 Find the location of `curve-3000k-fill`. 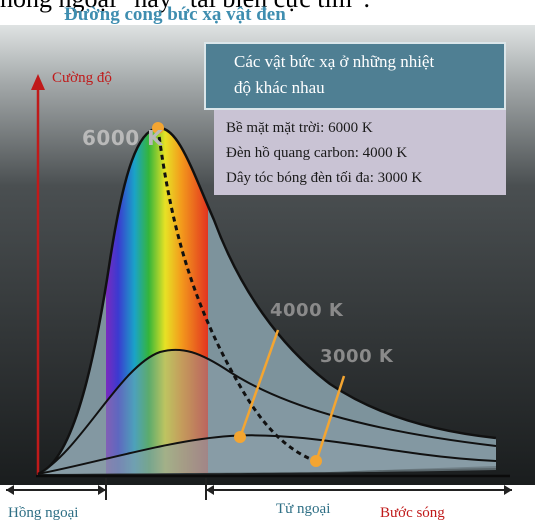

curve-3000k-fill is located at coordinates (267, 454).